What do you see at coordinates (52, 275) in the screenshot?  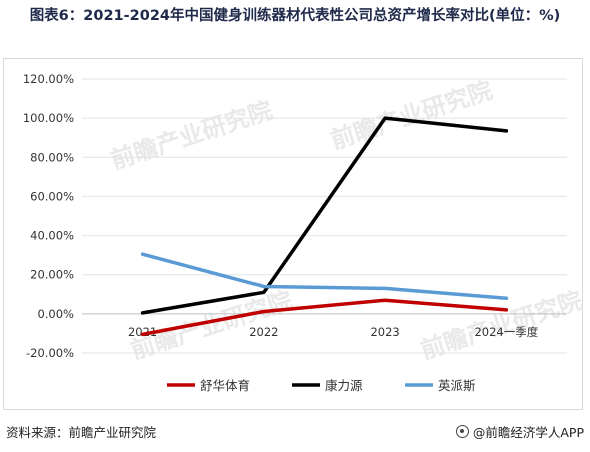 I see `y-tick-label: 20.00%` at bounding box center [52, 275].